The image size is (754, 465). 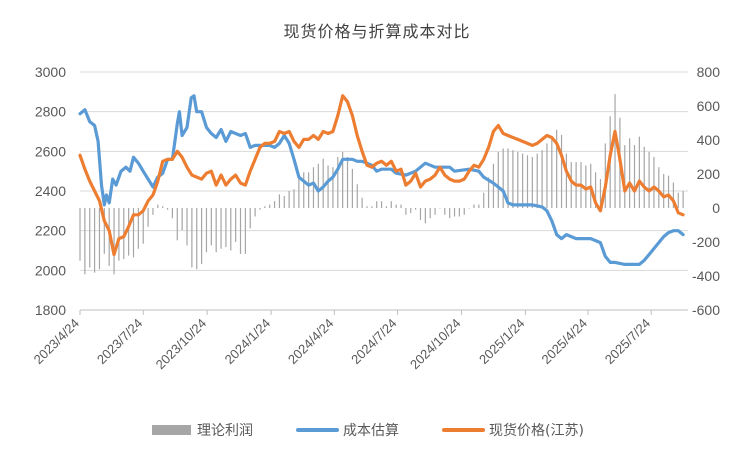 I want to click on legend-label-spot: 现货价格(江苏), so click(x=536, y=430).